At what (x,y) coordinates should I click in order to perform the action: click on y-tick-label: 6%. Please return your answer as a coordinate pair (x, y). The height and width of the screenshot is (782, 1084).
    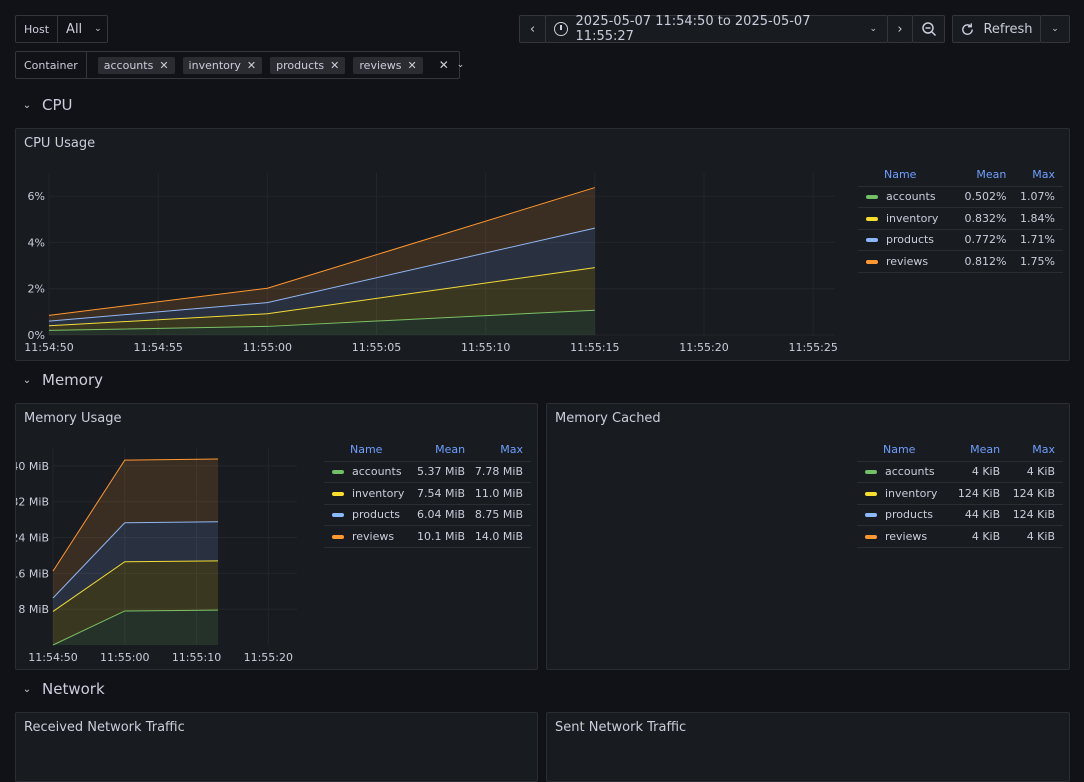
    Looking at the image, I should click on (36, 196).